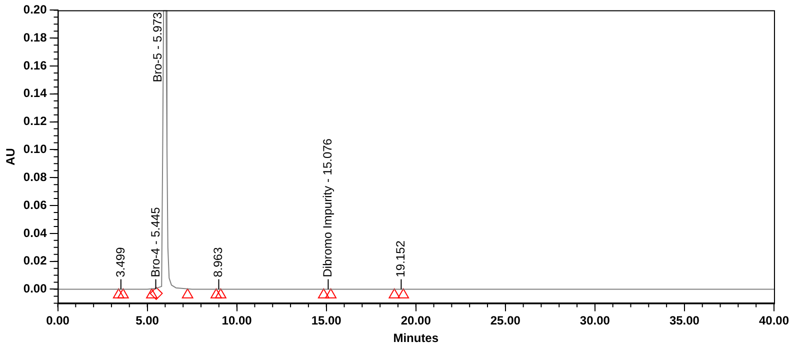 This screenshot has width=792, height=346. I want to click on y-axis-title: AU, so click(11, 157).